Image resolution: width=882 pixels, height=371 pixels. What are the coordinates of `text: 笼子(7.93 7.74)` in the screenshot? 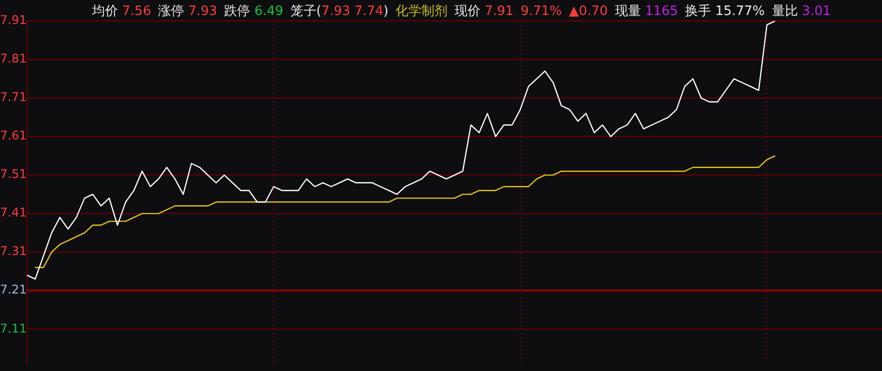 It's located at (339, 11).